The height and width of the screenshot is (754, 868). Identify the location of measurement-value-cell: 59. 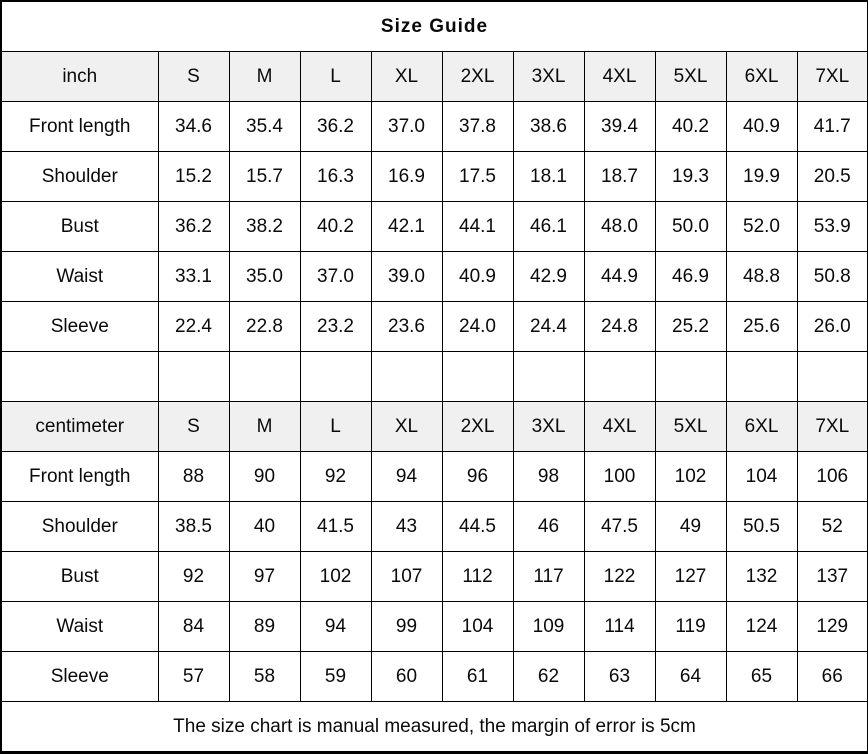
(335, 676).